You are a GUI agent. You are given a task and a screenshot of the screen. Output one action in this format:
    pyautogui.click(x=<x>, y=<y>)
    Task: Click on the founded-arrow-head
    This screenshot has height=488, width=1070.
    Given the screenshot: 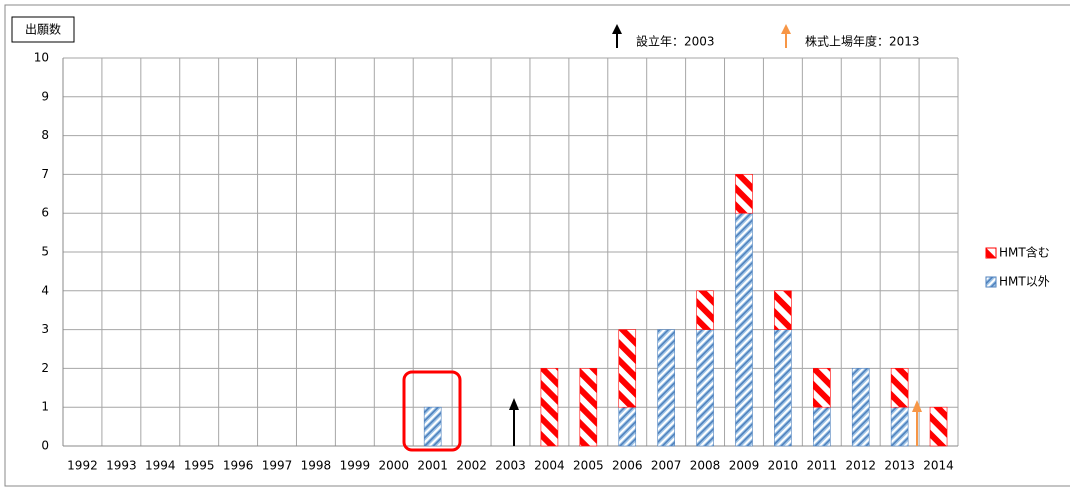 What is the action you would take?
    pyautogui.click(x=514, y=404)
    